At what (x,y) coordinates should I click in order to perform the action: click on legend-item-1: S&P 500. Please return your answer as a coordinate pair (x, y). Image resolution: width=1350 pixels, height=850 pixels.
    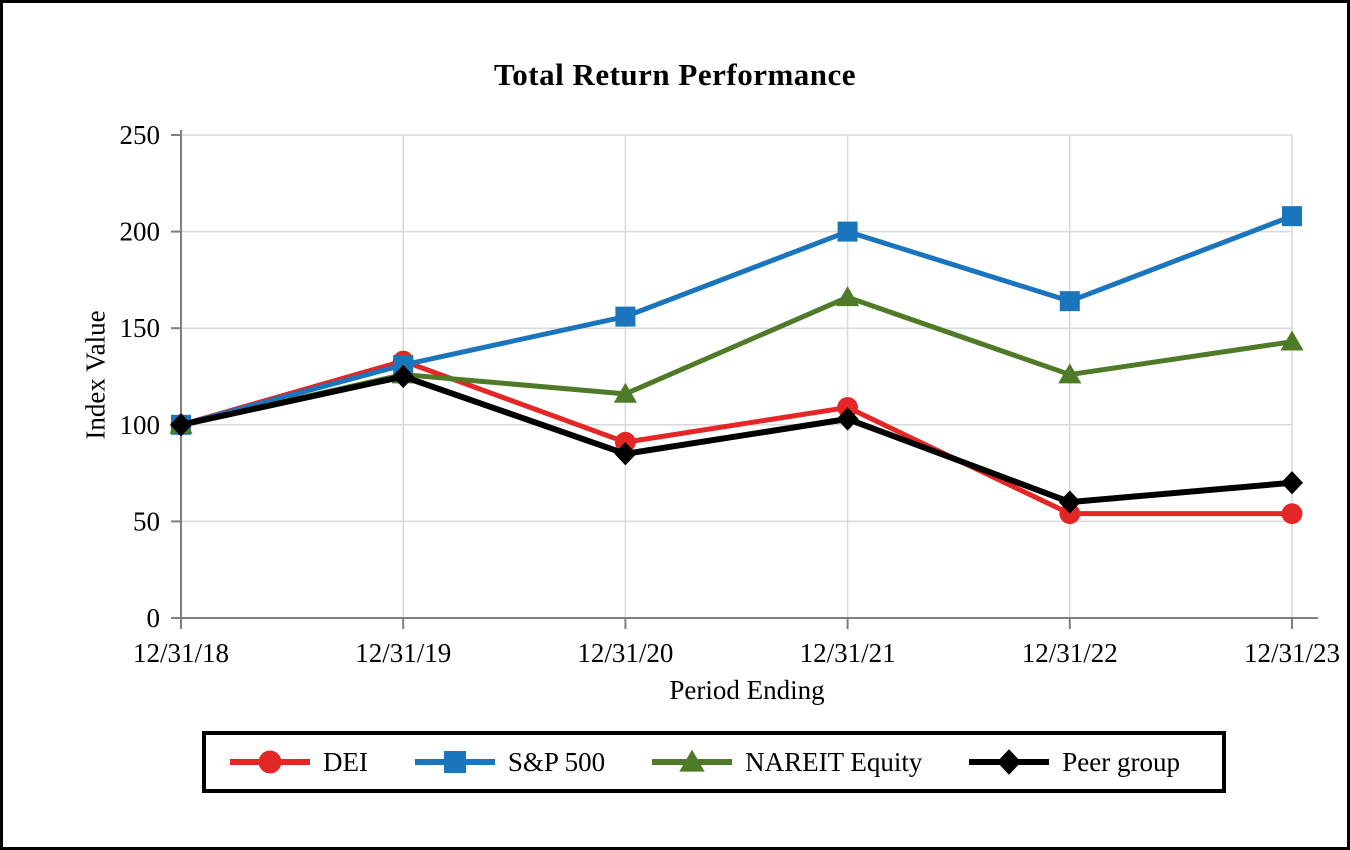
    Looking at the image, I should click on (510, 762).